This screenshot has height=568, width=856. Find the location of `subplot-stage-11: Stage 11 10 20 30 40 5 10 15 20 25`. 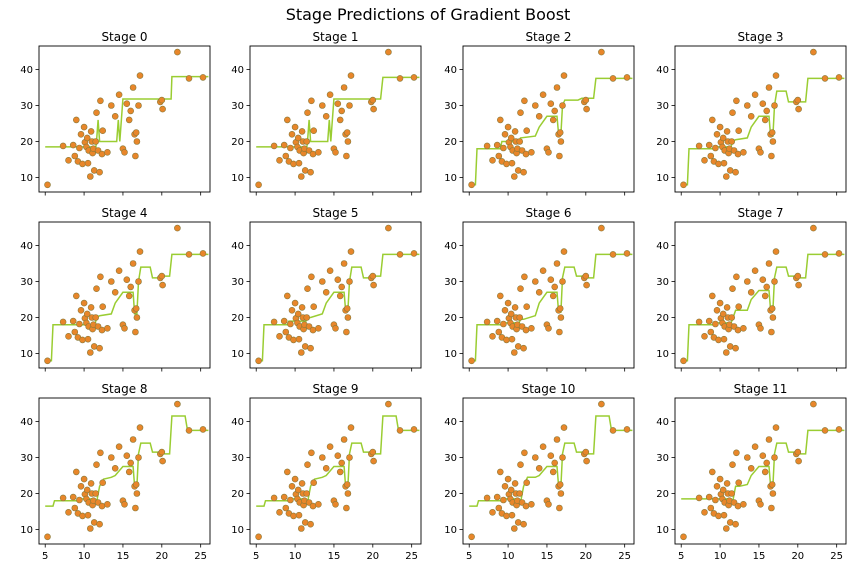

subplot-stage-11: Stage 11 10 20 30 40 5 10 15 20 25 is located at coordinates (751, 472).